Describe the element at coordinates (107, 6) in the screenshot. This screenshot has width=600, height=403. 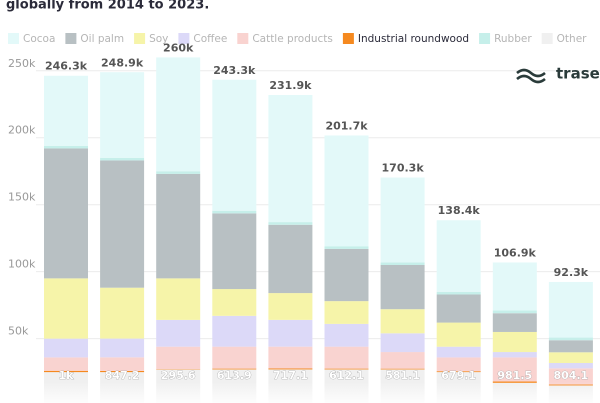
I see `chart-title: globally from 2014 to 2023.` at that location.